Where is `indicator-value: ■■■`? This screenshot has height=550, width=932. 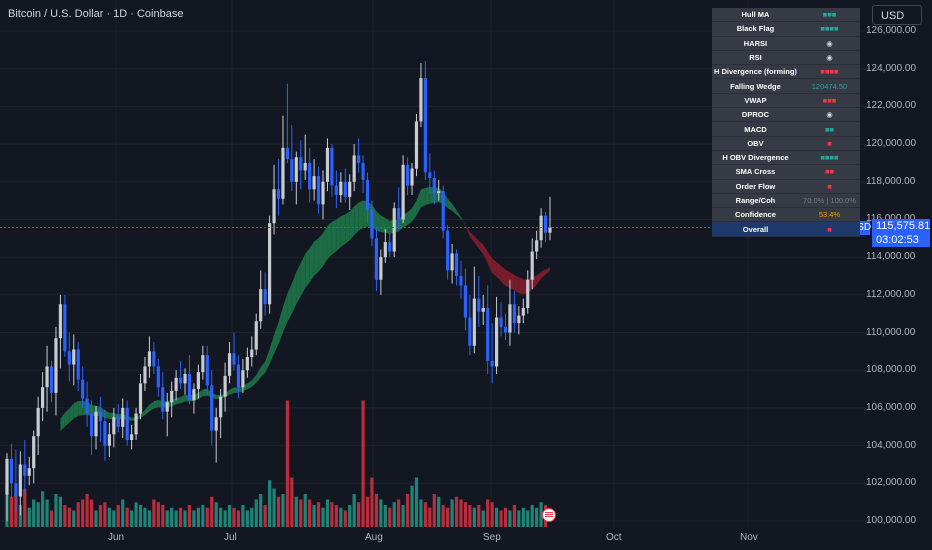
indicator-value: ■■■ is located at coordinates (829, 101).